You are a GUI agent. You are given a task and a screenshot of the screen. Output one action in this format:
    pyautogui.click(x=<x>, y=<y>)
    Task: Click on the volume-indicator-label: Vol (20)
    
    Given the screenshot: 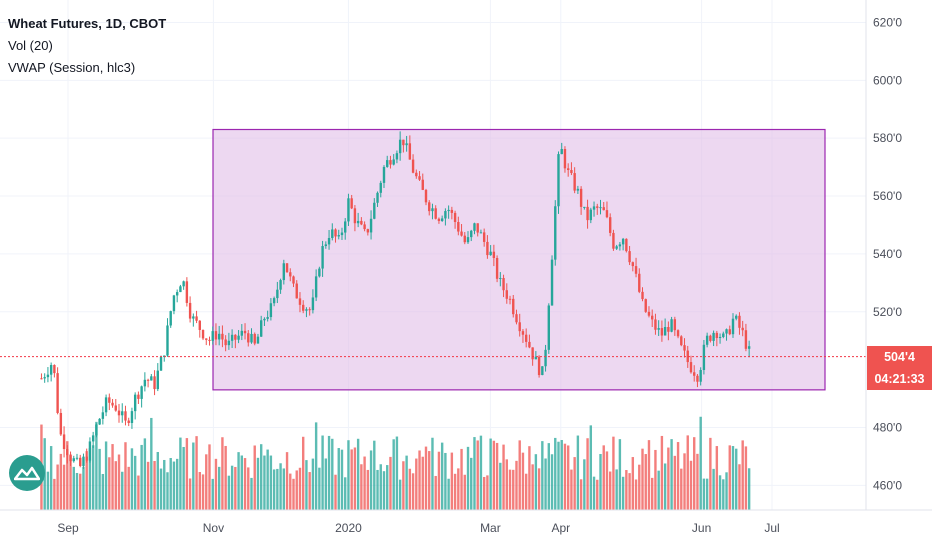 What is the action you would take?
    pyautogui.click(x=30, y=45)
    